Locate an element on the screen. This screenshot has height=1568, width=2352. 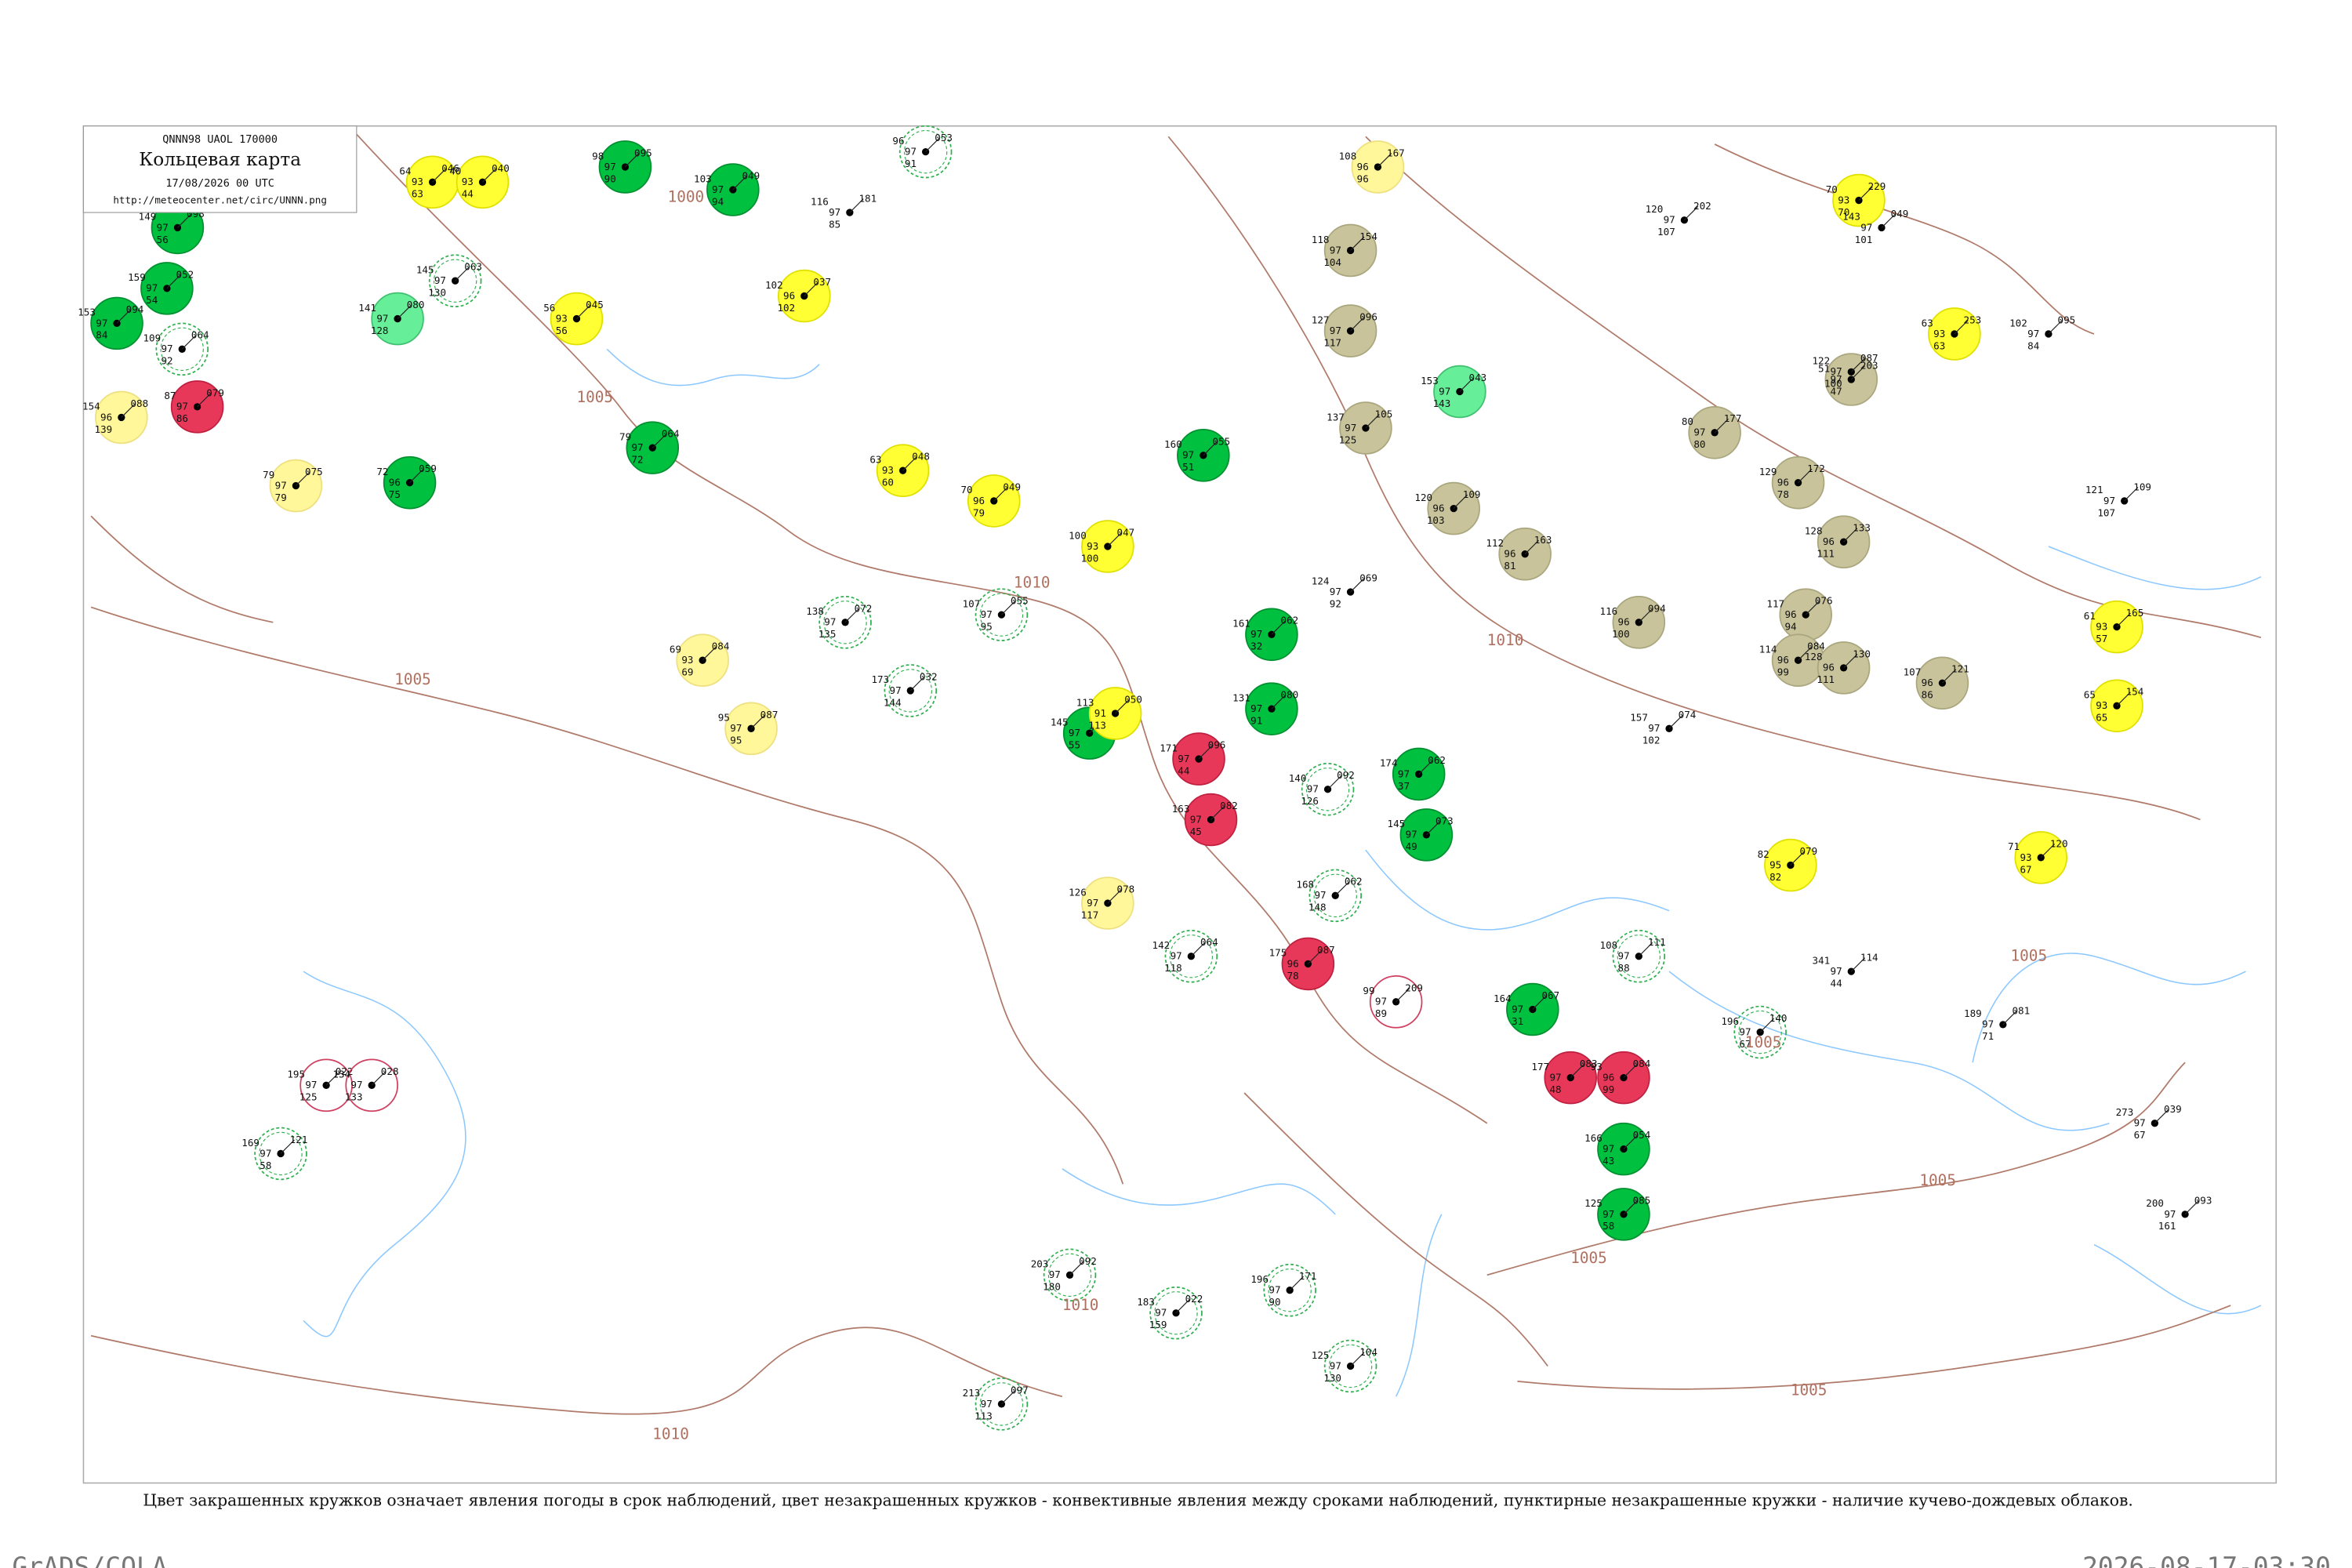
station-value: 94 is located at coordinates (718, 201).